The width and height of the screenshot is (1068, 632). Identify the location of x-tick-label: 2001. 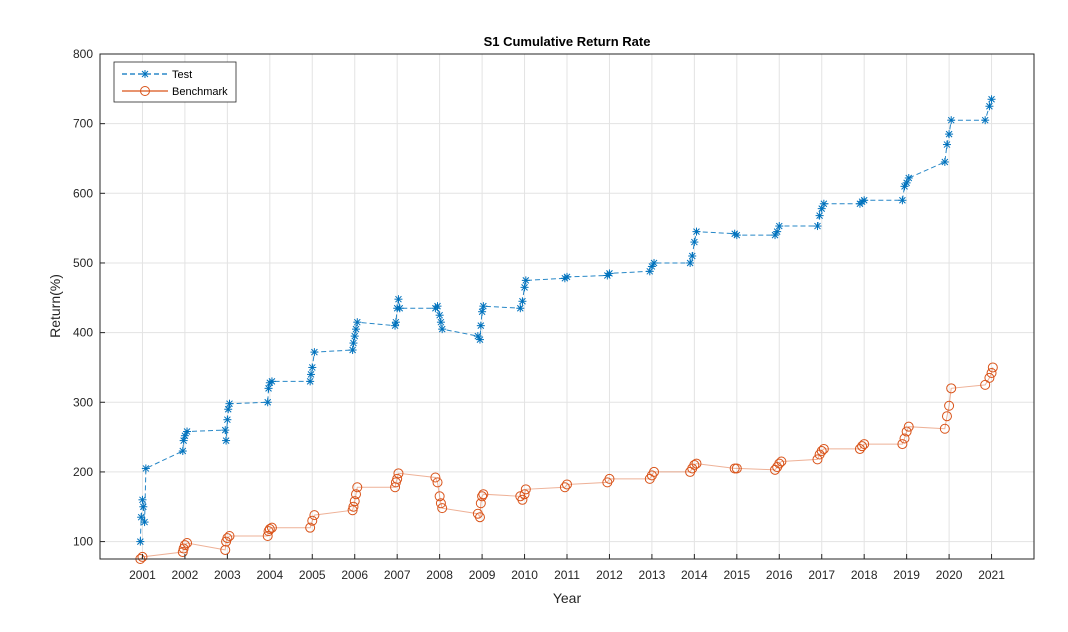
(142, 575).